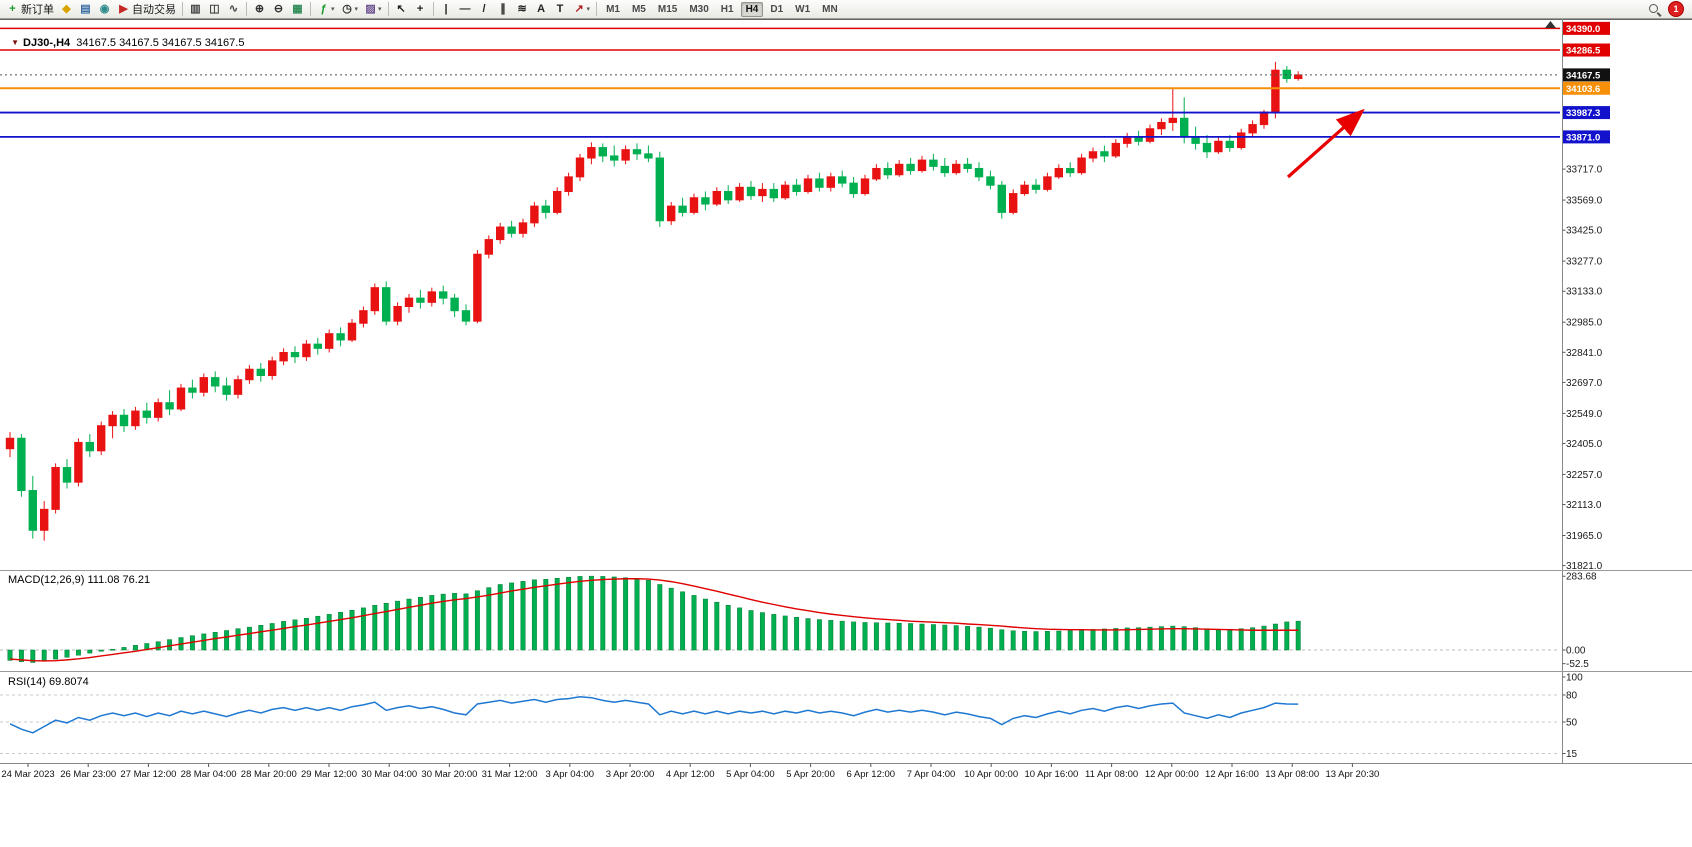 This screenshot has height=847, width=1692. Describe the element at coordinates (1654, 9) in the screenshot. I see `search-icon` at that location.